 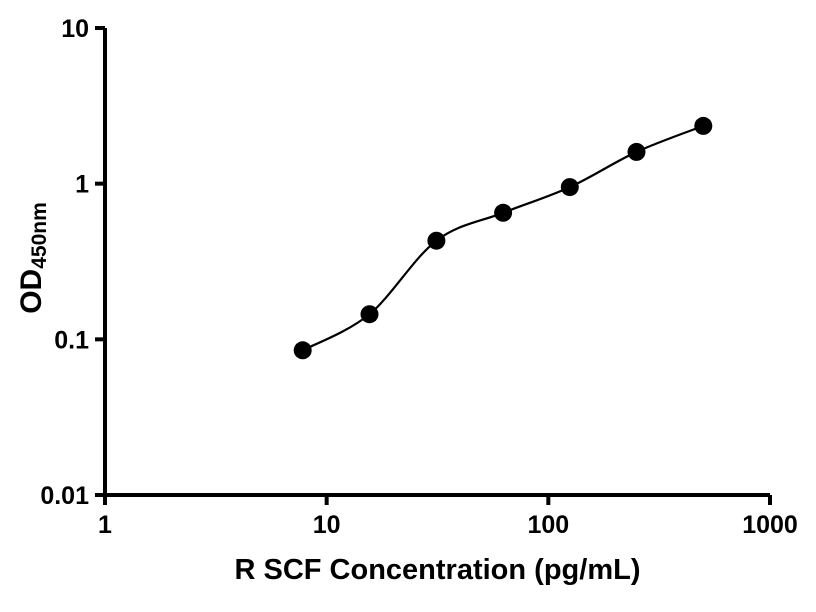 What do you see at coordinates (39, 235) in the screenshot?
I see `y-axis-title-subscript: 450nm` at bounding box center [39, 235].